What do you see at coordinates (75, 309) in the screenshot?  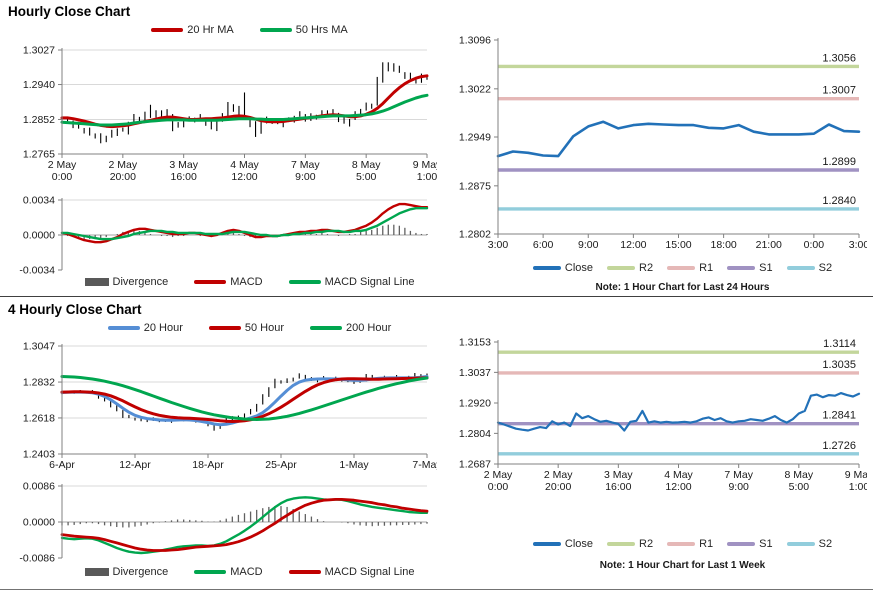 I see `four-hourly-section-title: 4 Hourly Close Chart` at bounding box center [75, 309].